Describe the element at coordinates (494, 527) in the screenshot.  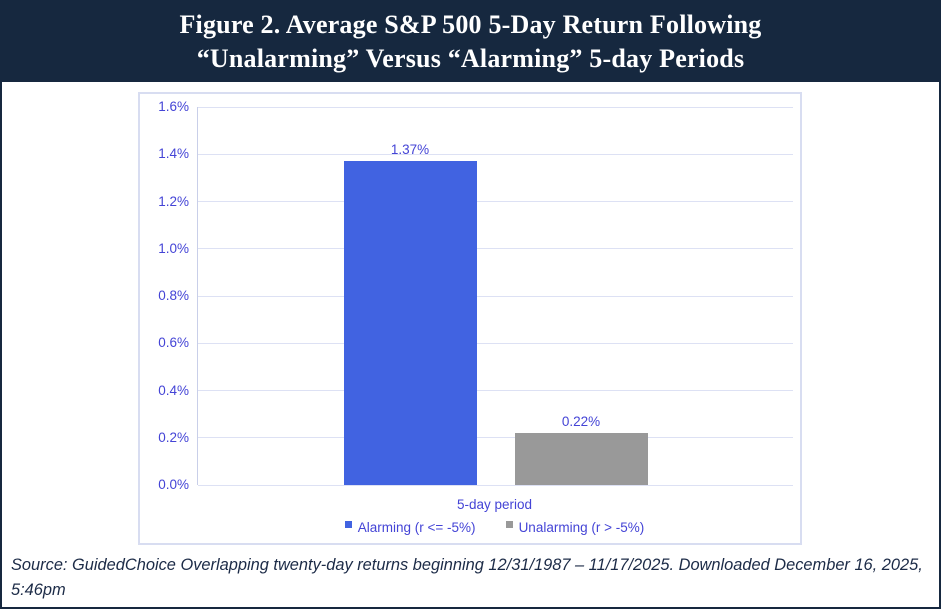
I see `legend: Alarming (r <= -5%) Unalarming (r > -5%)` at that location.